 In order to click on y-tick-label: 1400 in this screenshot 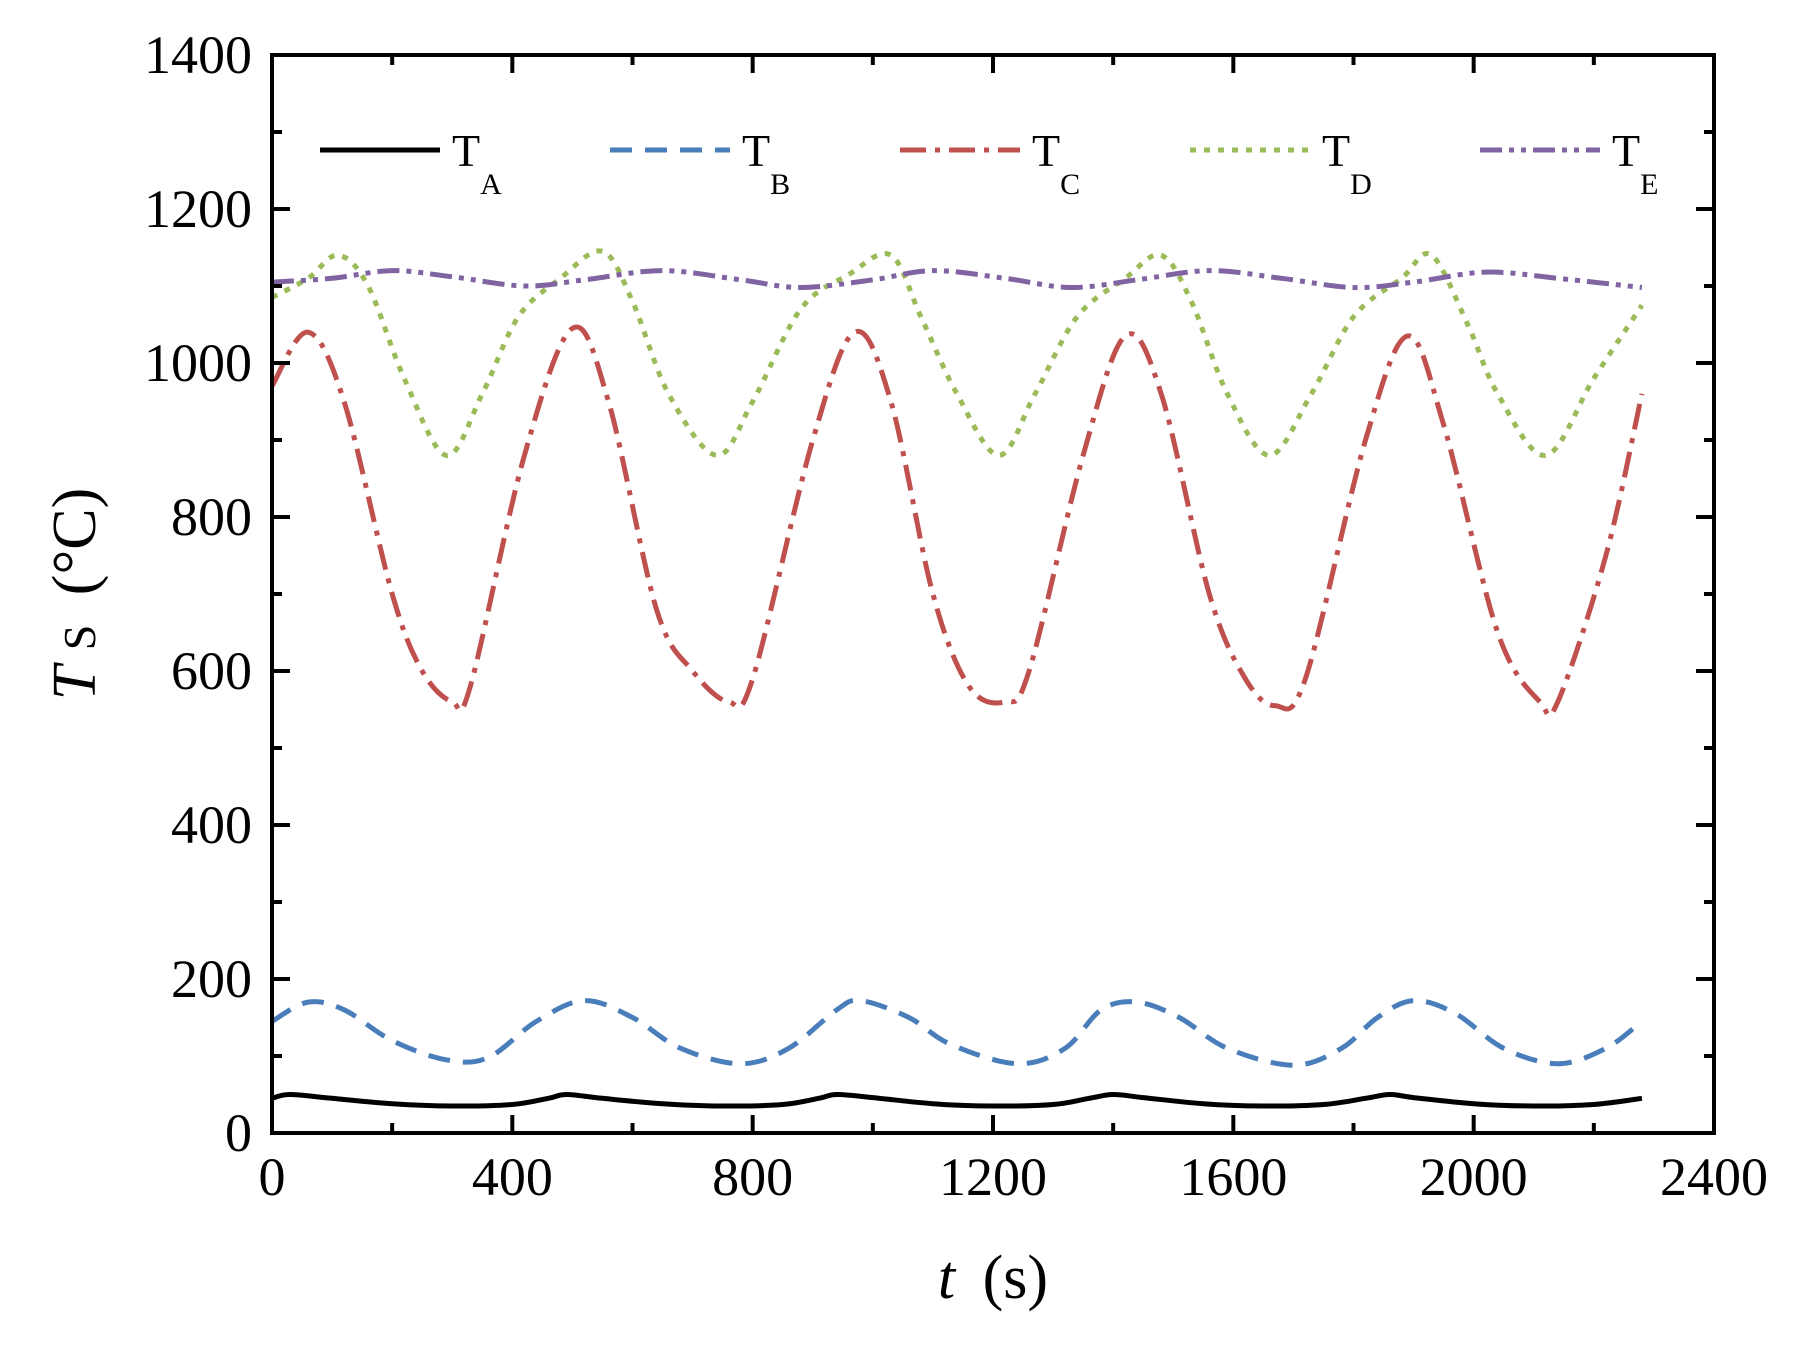, I will do `click(198, 55)`.